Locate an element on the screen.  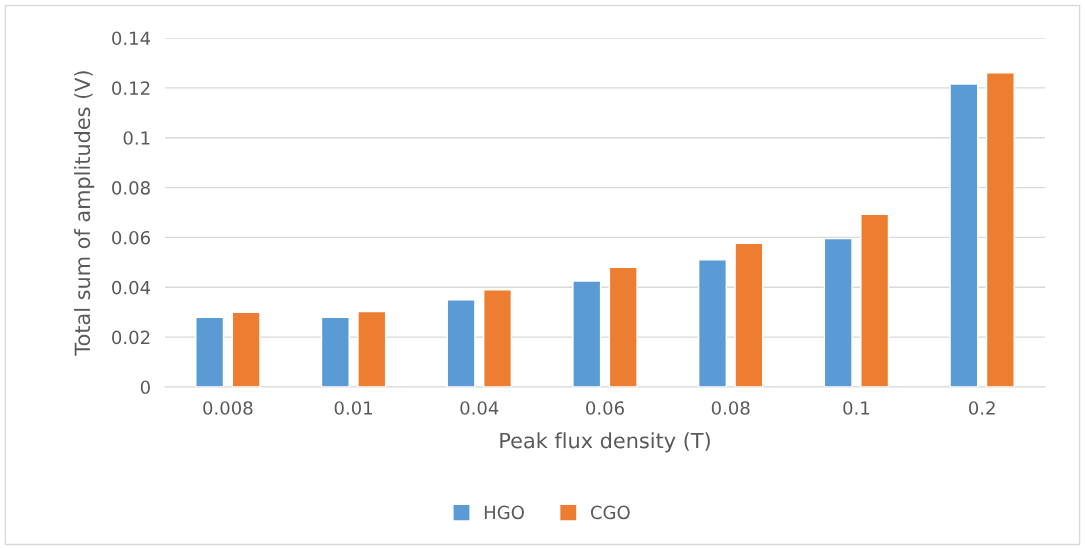
legend-label: CGO is located at coordinates (610, 512).